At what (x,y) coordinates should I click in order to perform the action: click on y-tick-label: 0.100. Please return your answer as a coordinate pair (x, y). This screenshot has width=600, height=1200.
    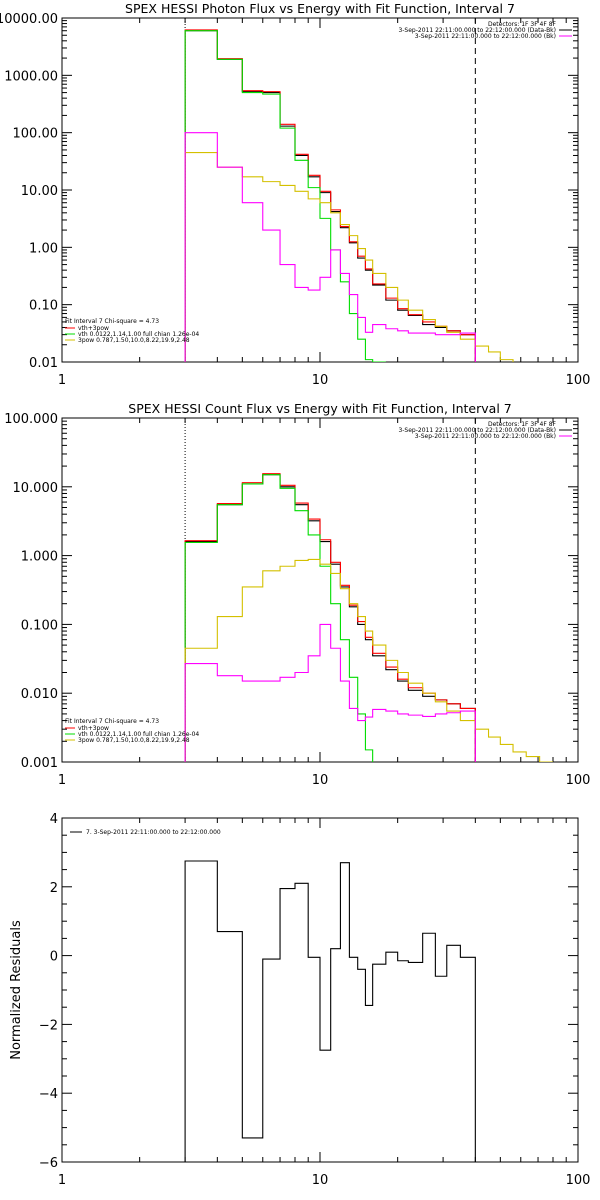
    Looking at the image, I should click on (39, 625).